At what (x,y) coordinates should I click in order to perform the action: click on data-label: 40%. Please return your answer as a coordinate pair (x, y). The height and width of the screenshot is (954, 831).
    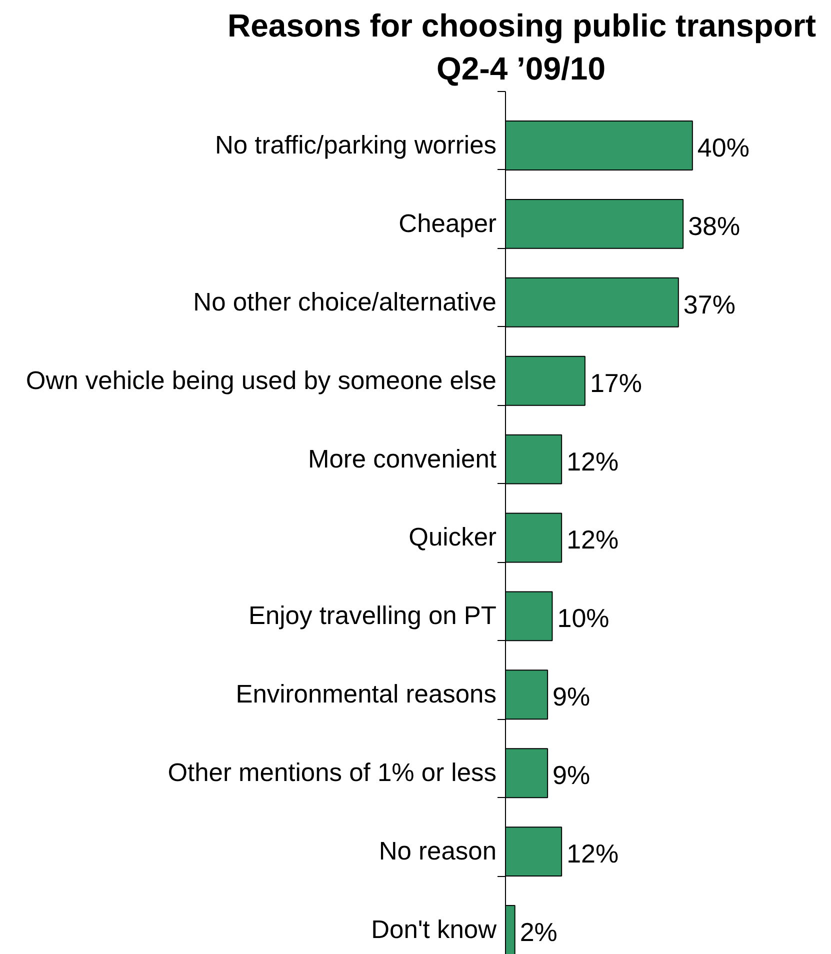
    Looking at the image, I should click on (723, 147).